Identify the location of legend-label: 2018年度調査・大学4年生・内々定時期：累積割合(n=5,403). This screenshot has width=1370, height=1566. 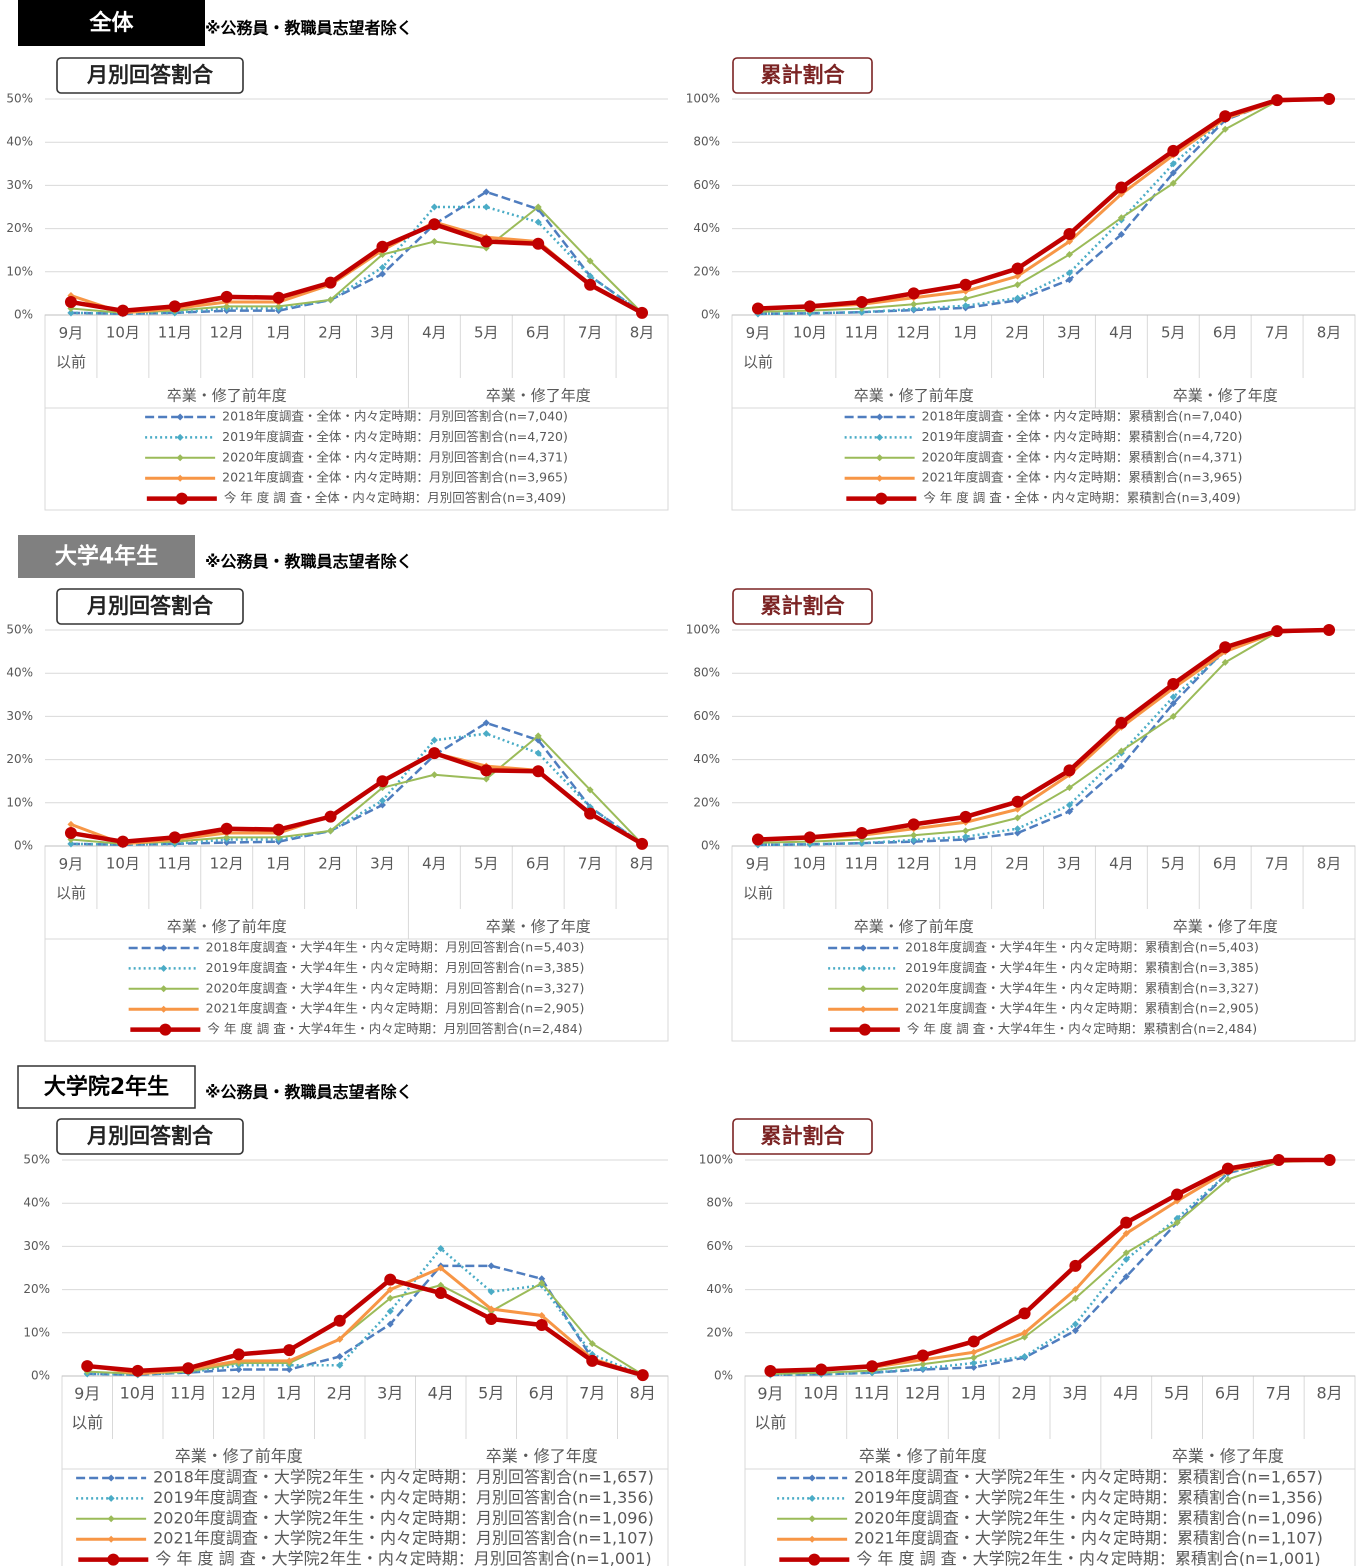
(1082, 947).